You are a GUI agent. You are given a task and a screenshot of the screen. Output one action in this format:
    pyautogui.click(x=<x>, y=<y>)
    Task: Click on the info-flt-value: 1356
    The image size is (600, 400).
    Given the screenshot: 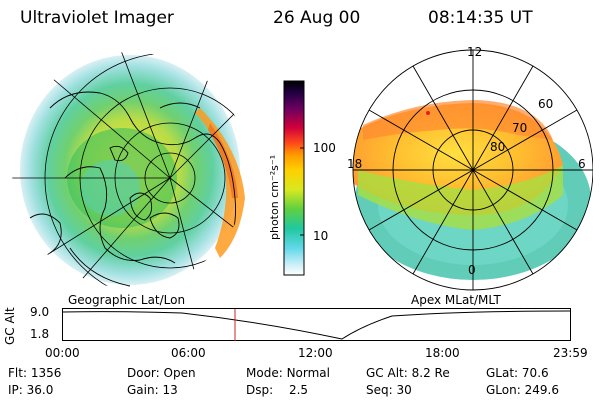 What is the action you would take?
    pyautogui.click(x=46, y=373)
    